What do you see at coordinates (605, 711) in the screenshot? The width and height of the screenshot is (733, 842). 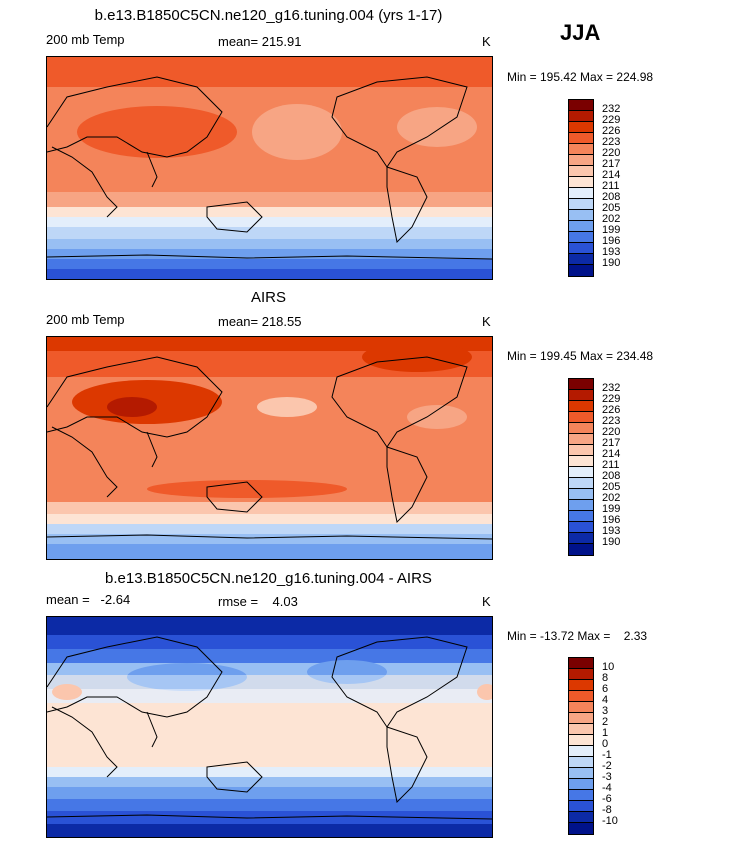 I see `cb3-label: 3` at bounding box center [605, 711].